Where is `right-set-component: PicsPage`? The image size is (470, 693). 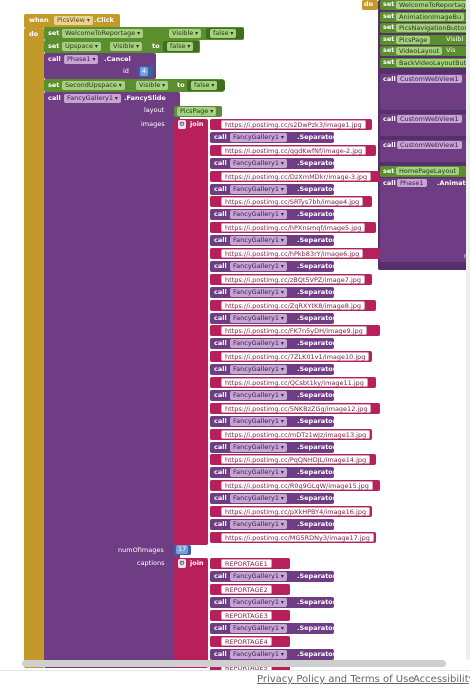
right-set-component: PicsPage is located at coordinates (413, 39).